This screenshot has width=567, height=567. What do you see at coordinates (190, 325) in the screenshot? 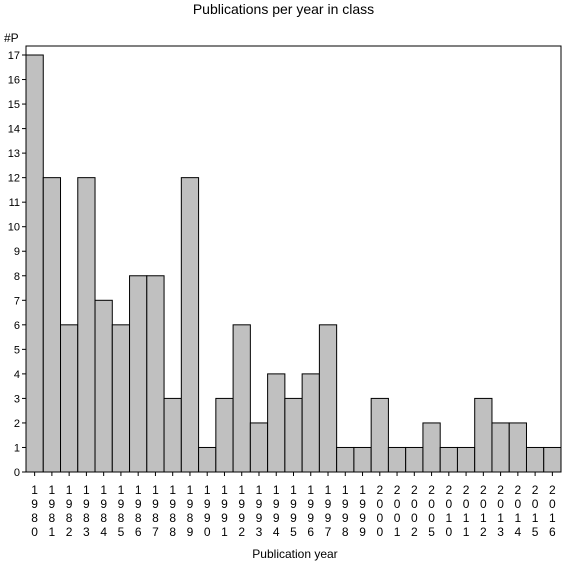
I see `bar-1989` at bounding box center [190, 325].